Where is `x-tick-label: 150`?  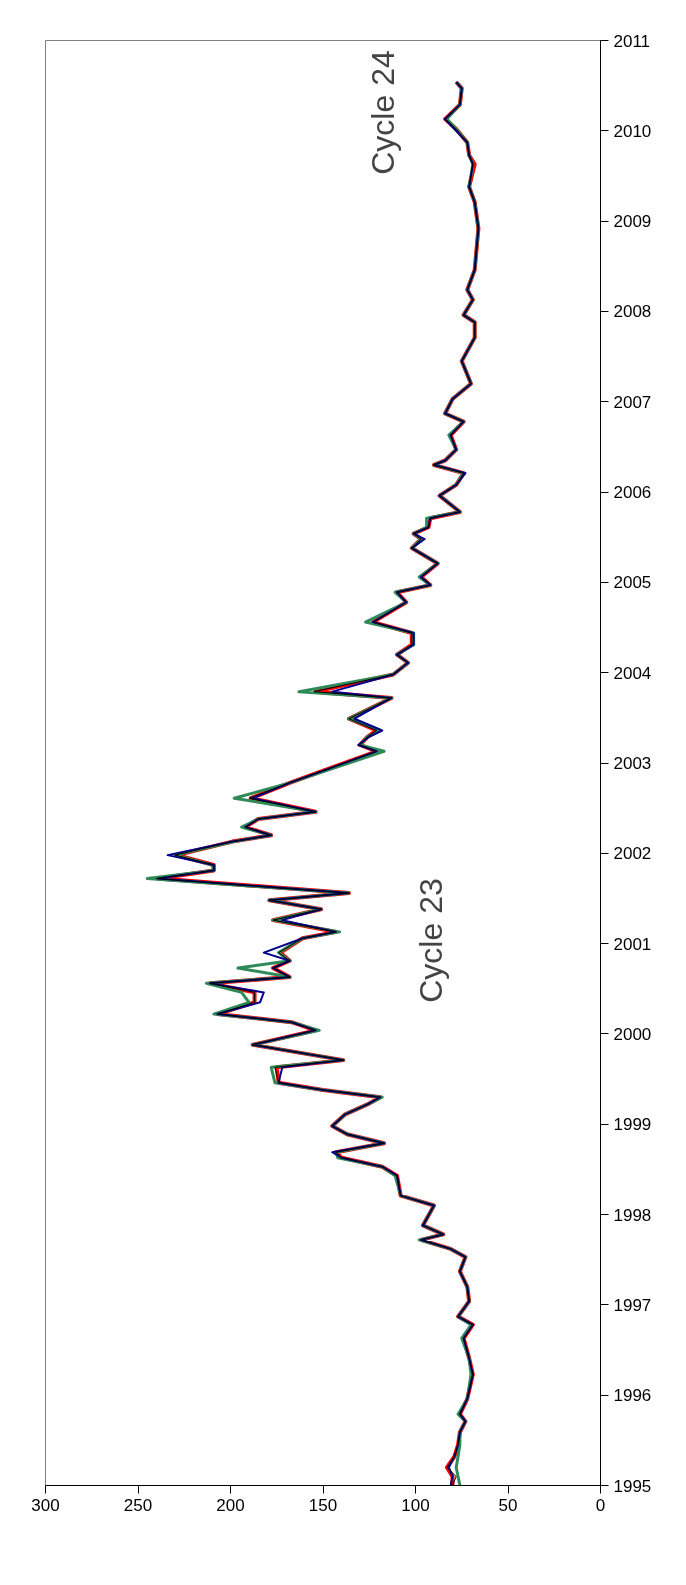
x-tick-label: 150 is located at coordinates (323, 1505).